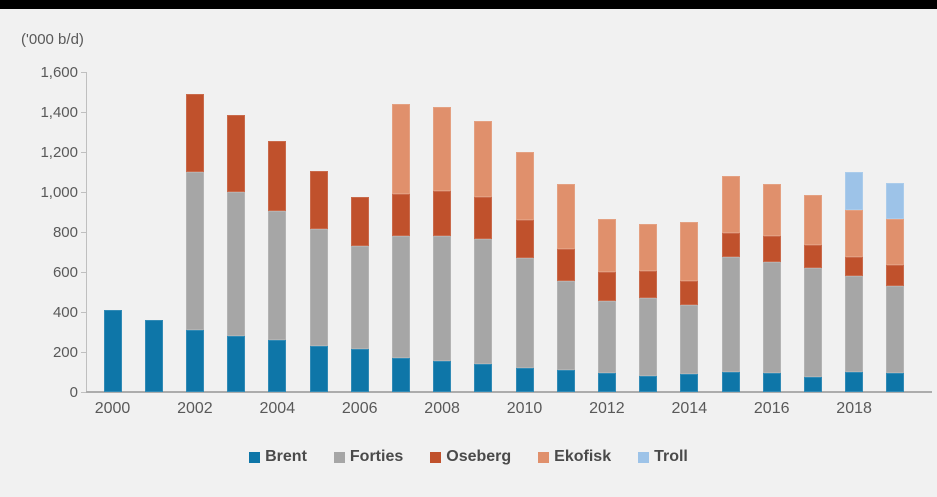 Image resolution: width=937 pixels, height=497 pixels. Describe the element at coordinates (194, 133) in the screenshot. I see `bar-segment-oseberg-2002` at that location.